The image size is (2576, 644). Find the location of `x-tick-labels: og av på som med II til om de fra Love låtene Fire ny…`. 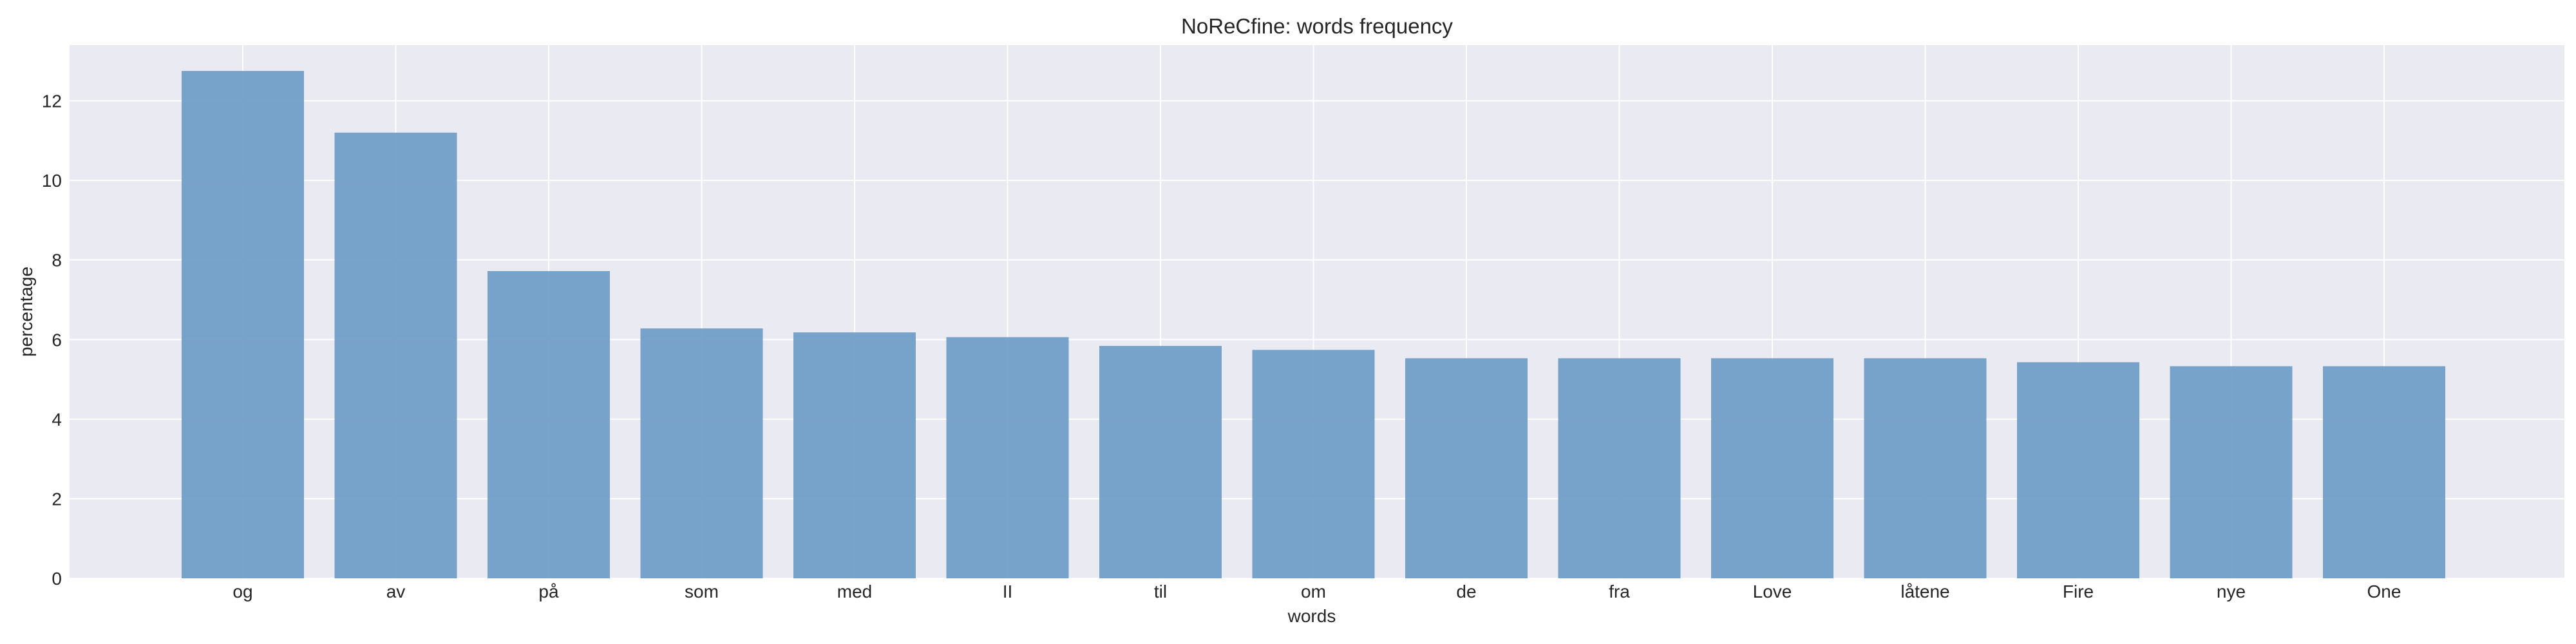

x-tick-labels: og av på som med II til om de fra Love låtene Fire ny… is located at coordinates (1317, 591).